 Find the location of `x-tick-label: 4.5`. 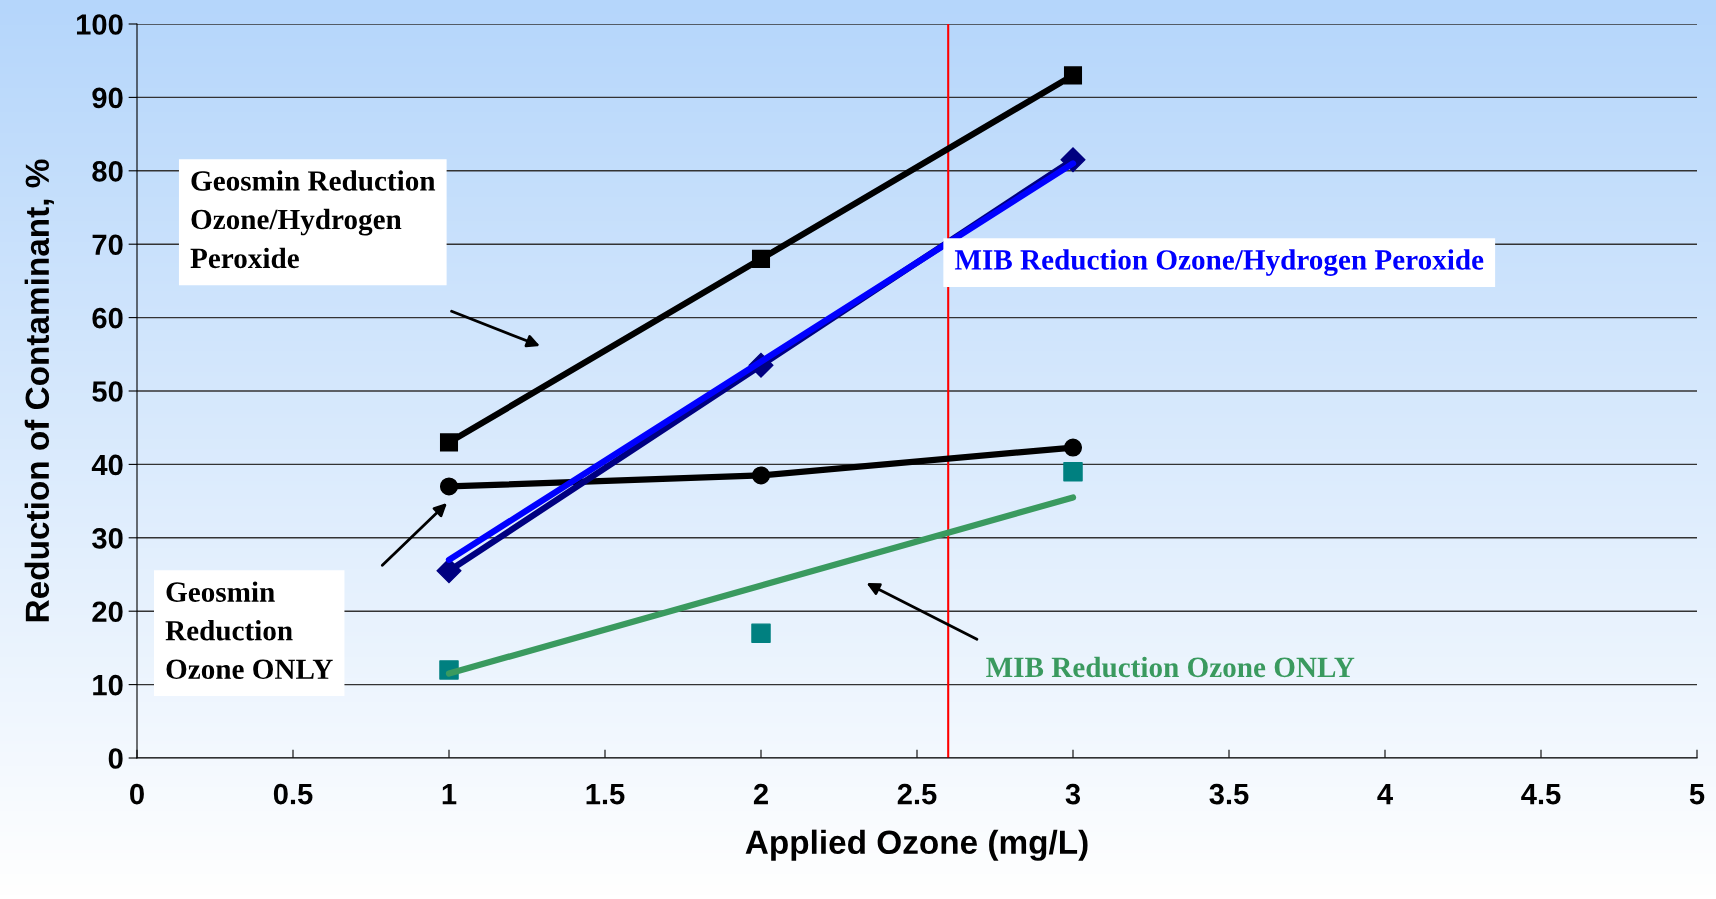

x-tick-label: 4.5 is located at coordinates (1541, 794).